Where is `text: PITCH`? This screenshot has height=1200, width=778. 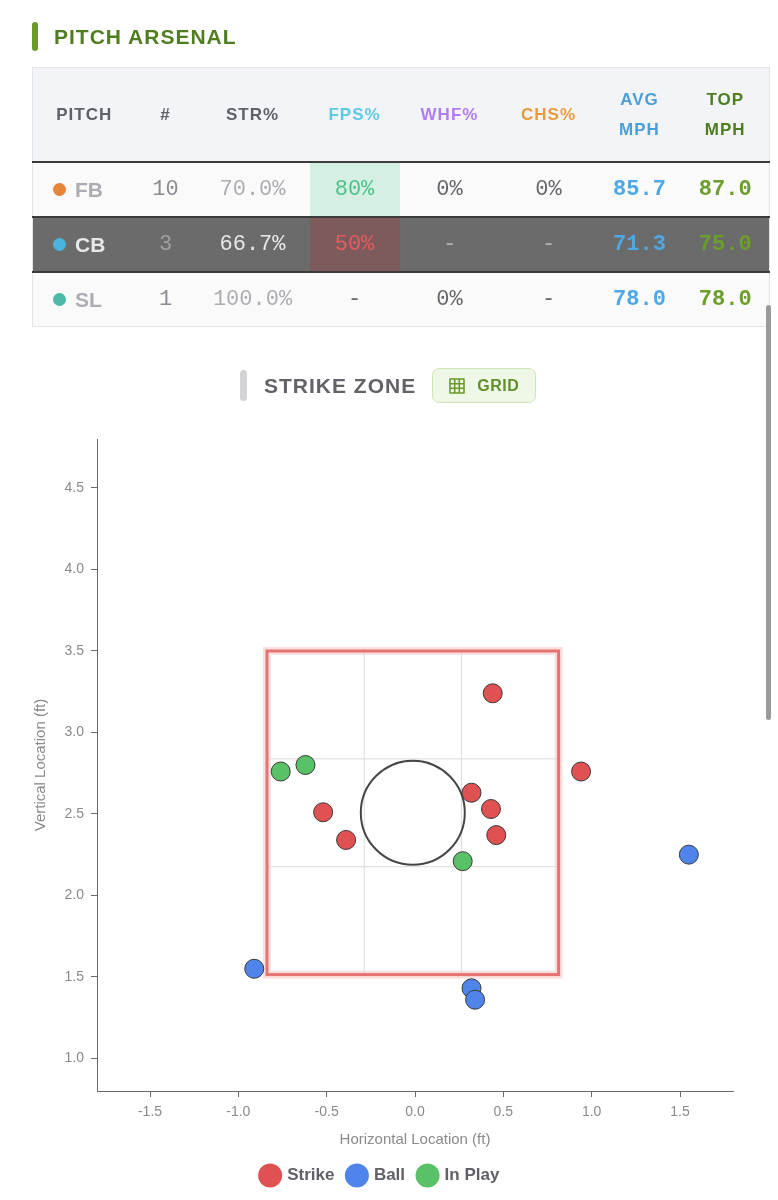 text: PITCH is located at coordinates (84, 114).